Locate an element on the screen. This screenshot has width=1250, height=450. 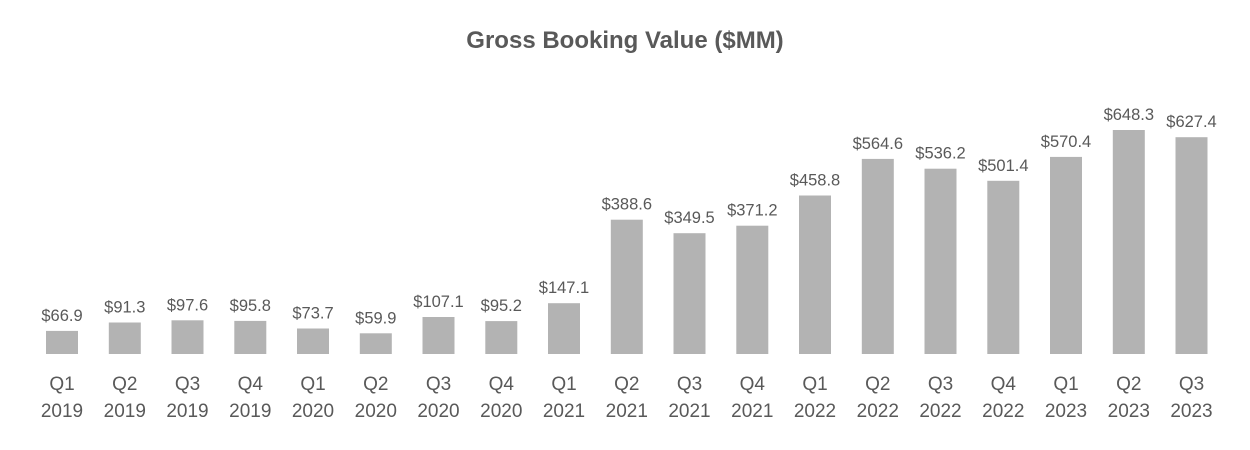
data-label: $91.3 is located at coordinates (124, 308).